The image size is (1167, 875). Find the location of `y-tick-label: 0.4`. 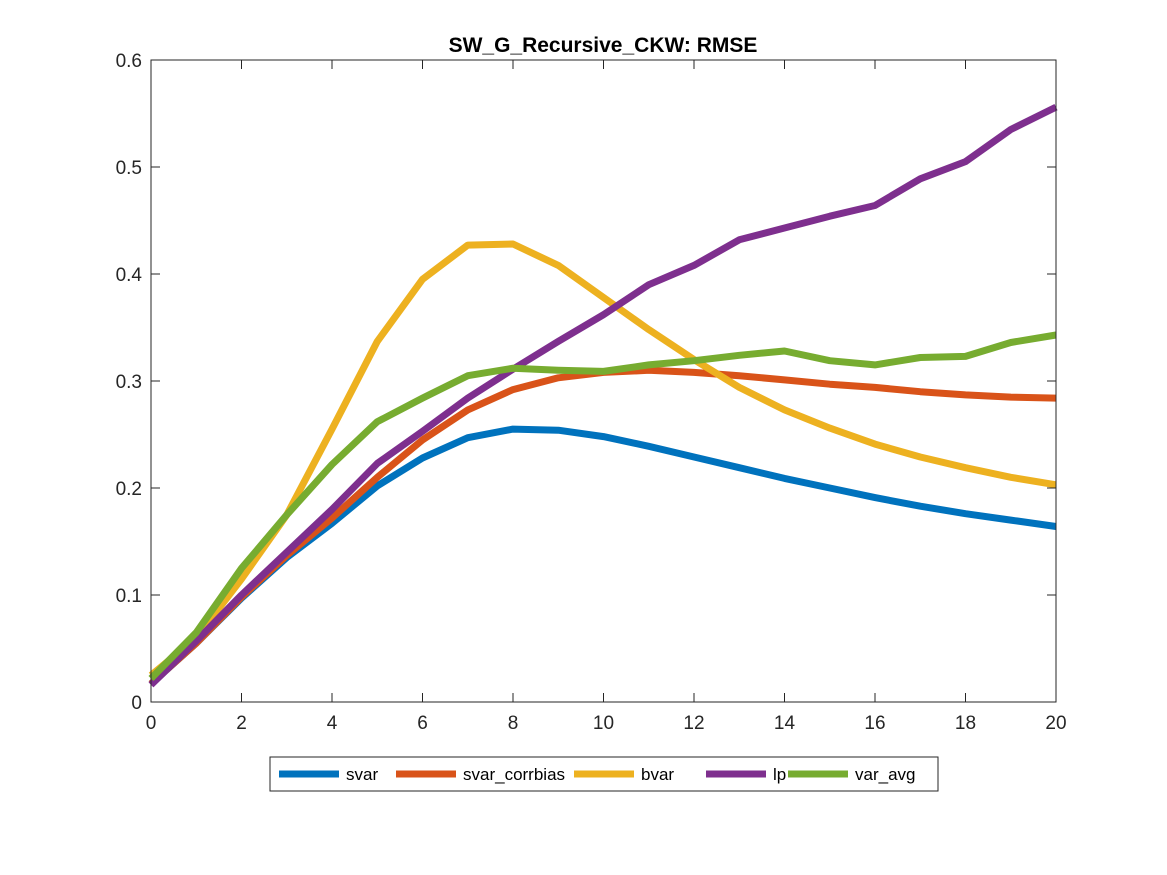

y-tick-label: 0.4 is located at coordinates (129, 275).